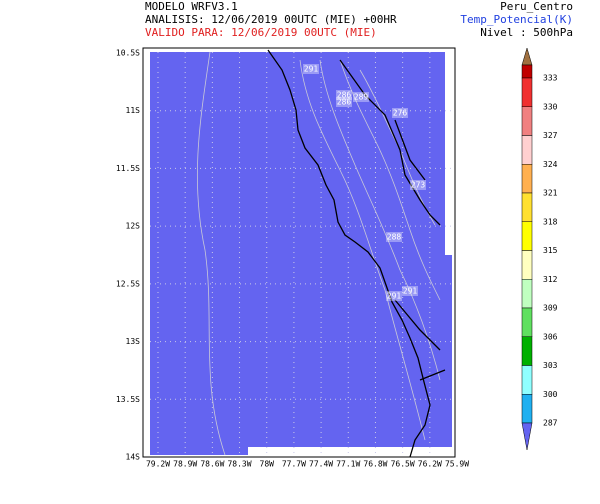  Describe the element at coordinates (133, 341) in the screenshot. I see `lat-label: 13S` at that location.